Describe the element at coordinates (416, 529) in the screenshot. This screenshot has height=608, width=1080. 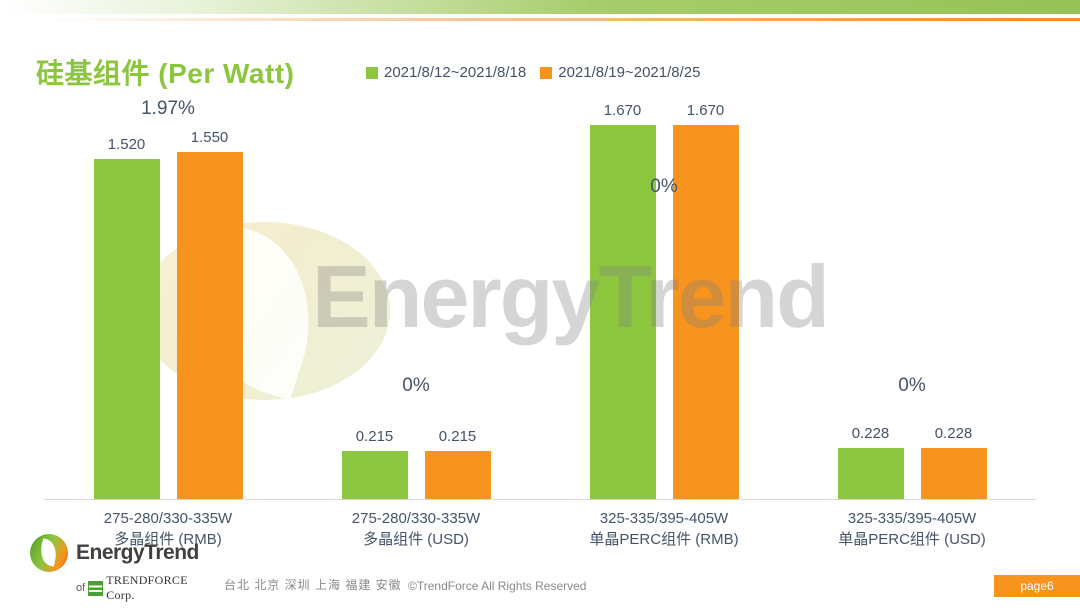
I see `category-label: 275-280/330-335W 多晶组件 (USD)` at that location.